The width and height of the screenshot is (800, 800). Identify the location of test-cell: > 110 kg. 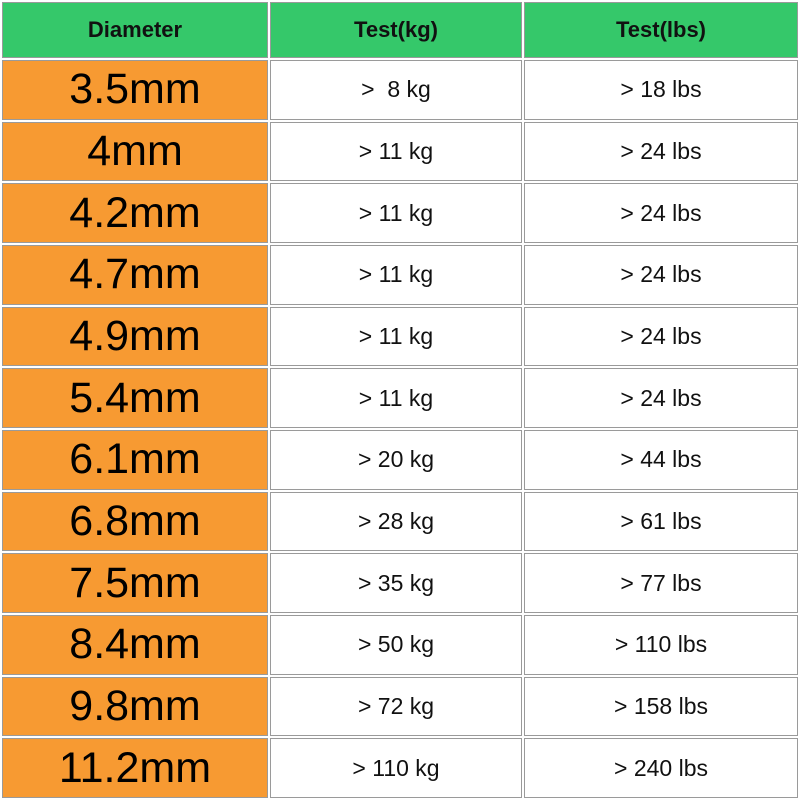
(396, 768).